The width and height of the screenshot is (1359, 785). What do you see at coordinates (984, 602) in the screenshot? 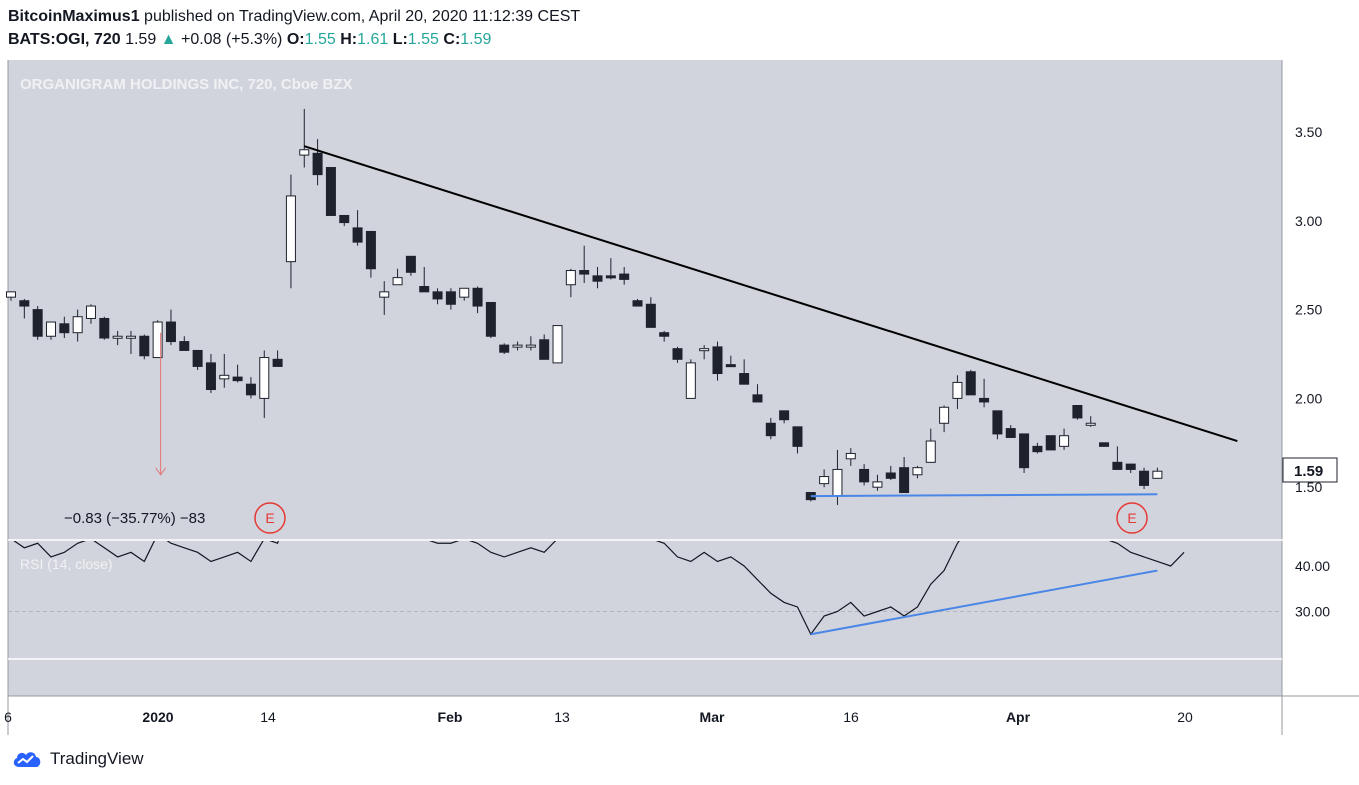
I see `rsi-support-line` at bounding box center [984, 602].